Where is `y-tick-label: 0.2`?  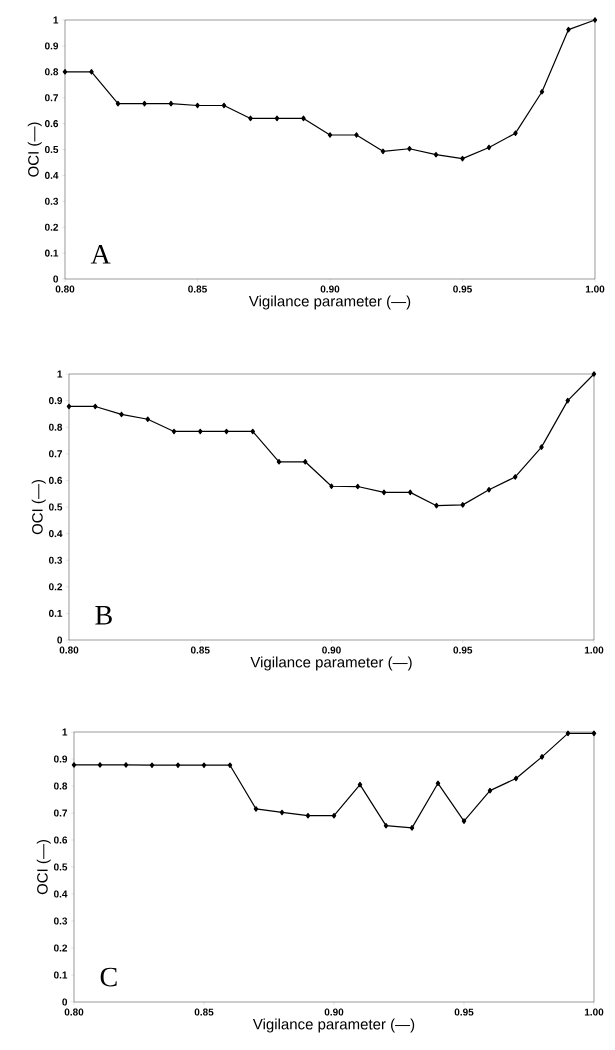
y-tick-label: 0.2 is located at coordinates (55, 587).